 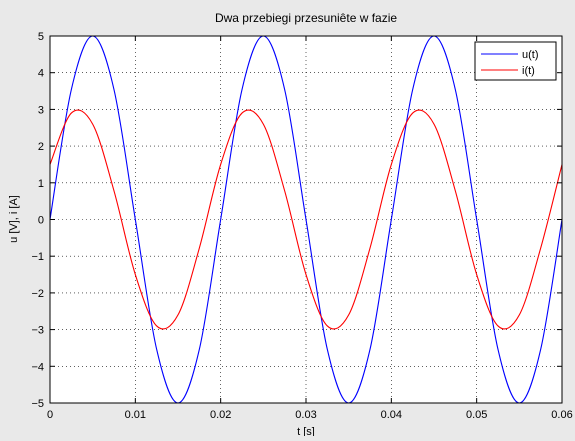 I want to click on legend-label-i: i(t), so click(x=528, y=71).